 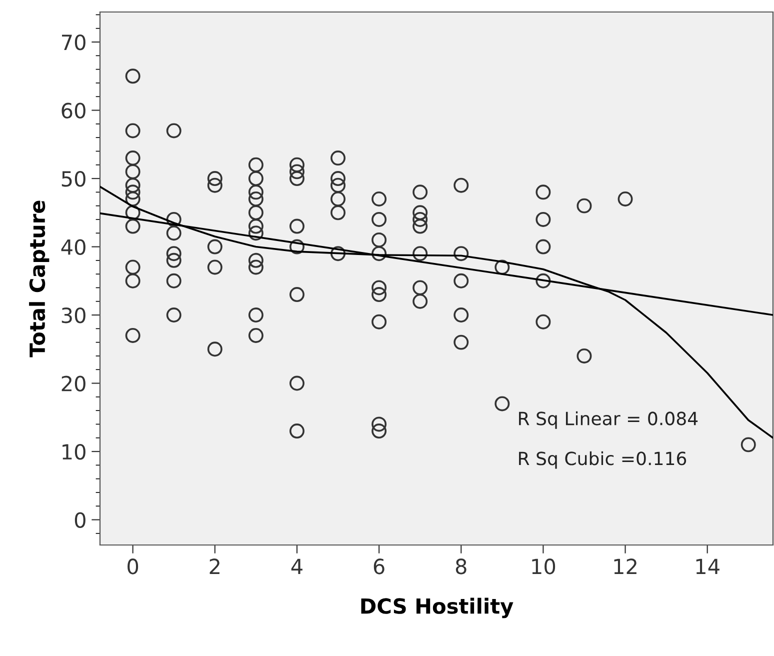 I want to click on y-tick-label: 20, so click(x=74, y=384).